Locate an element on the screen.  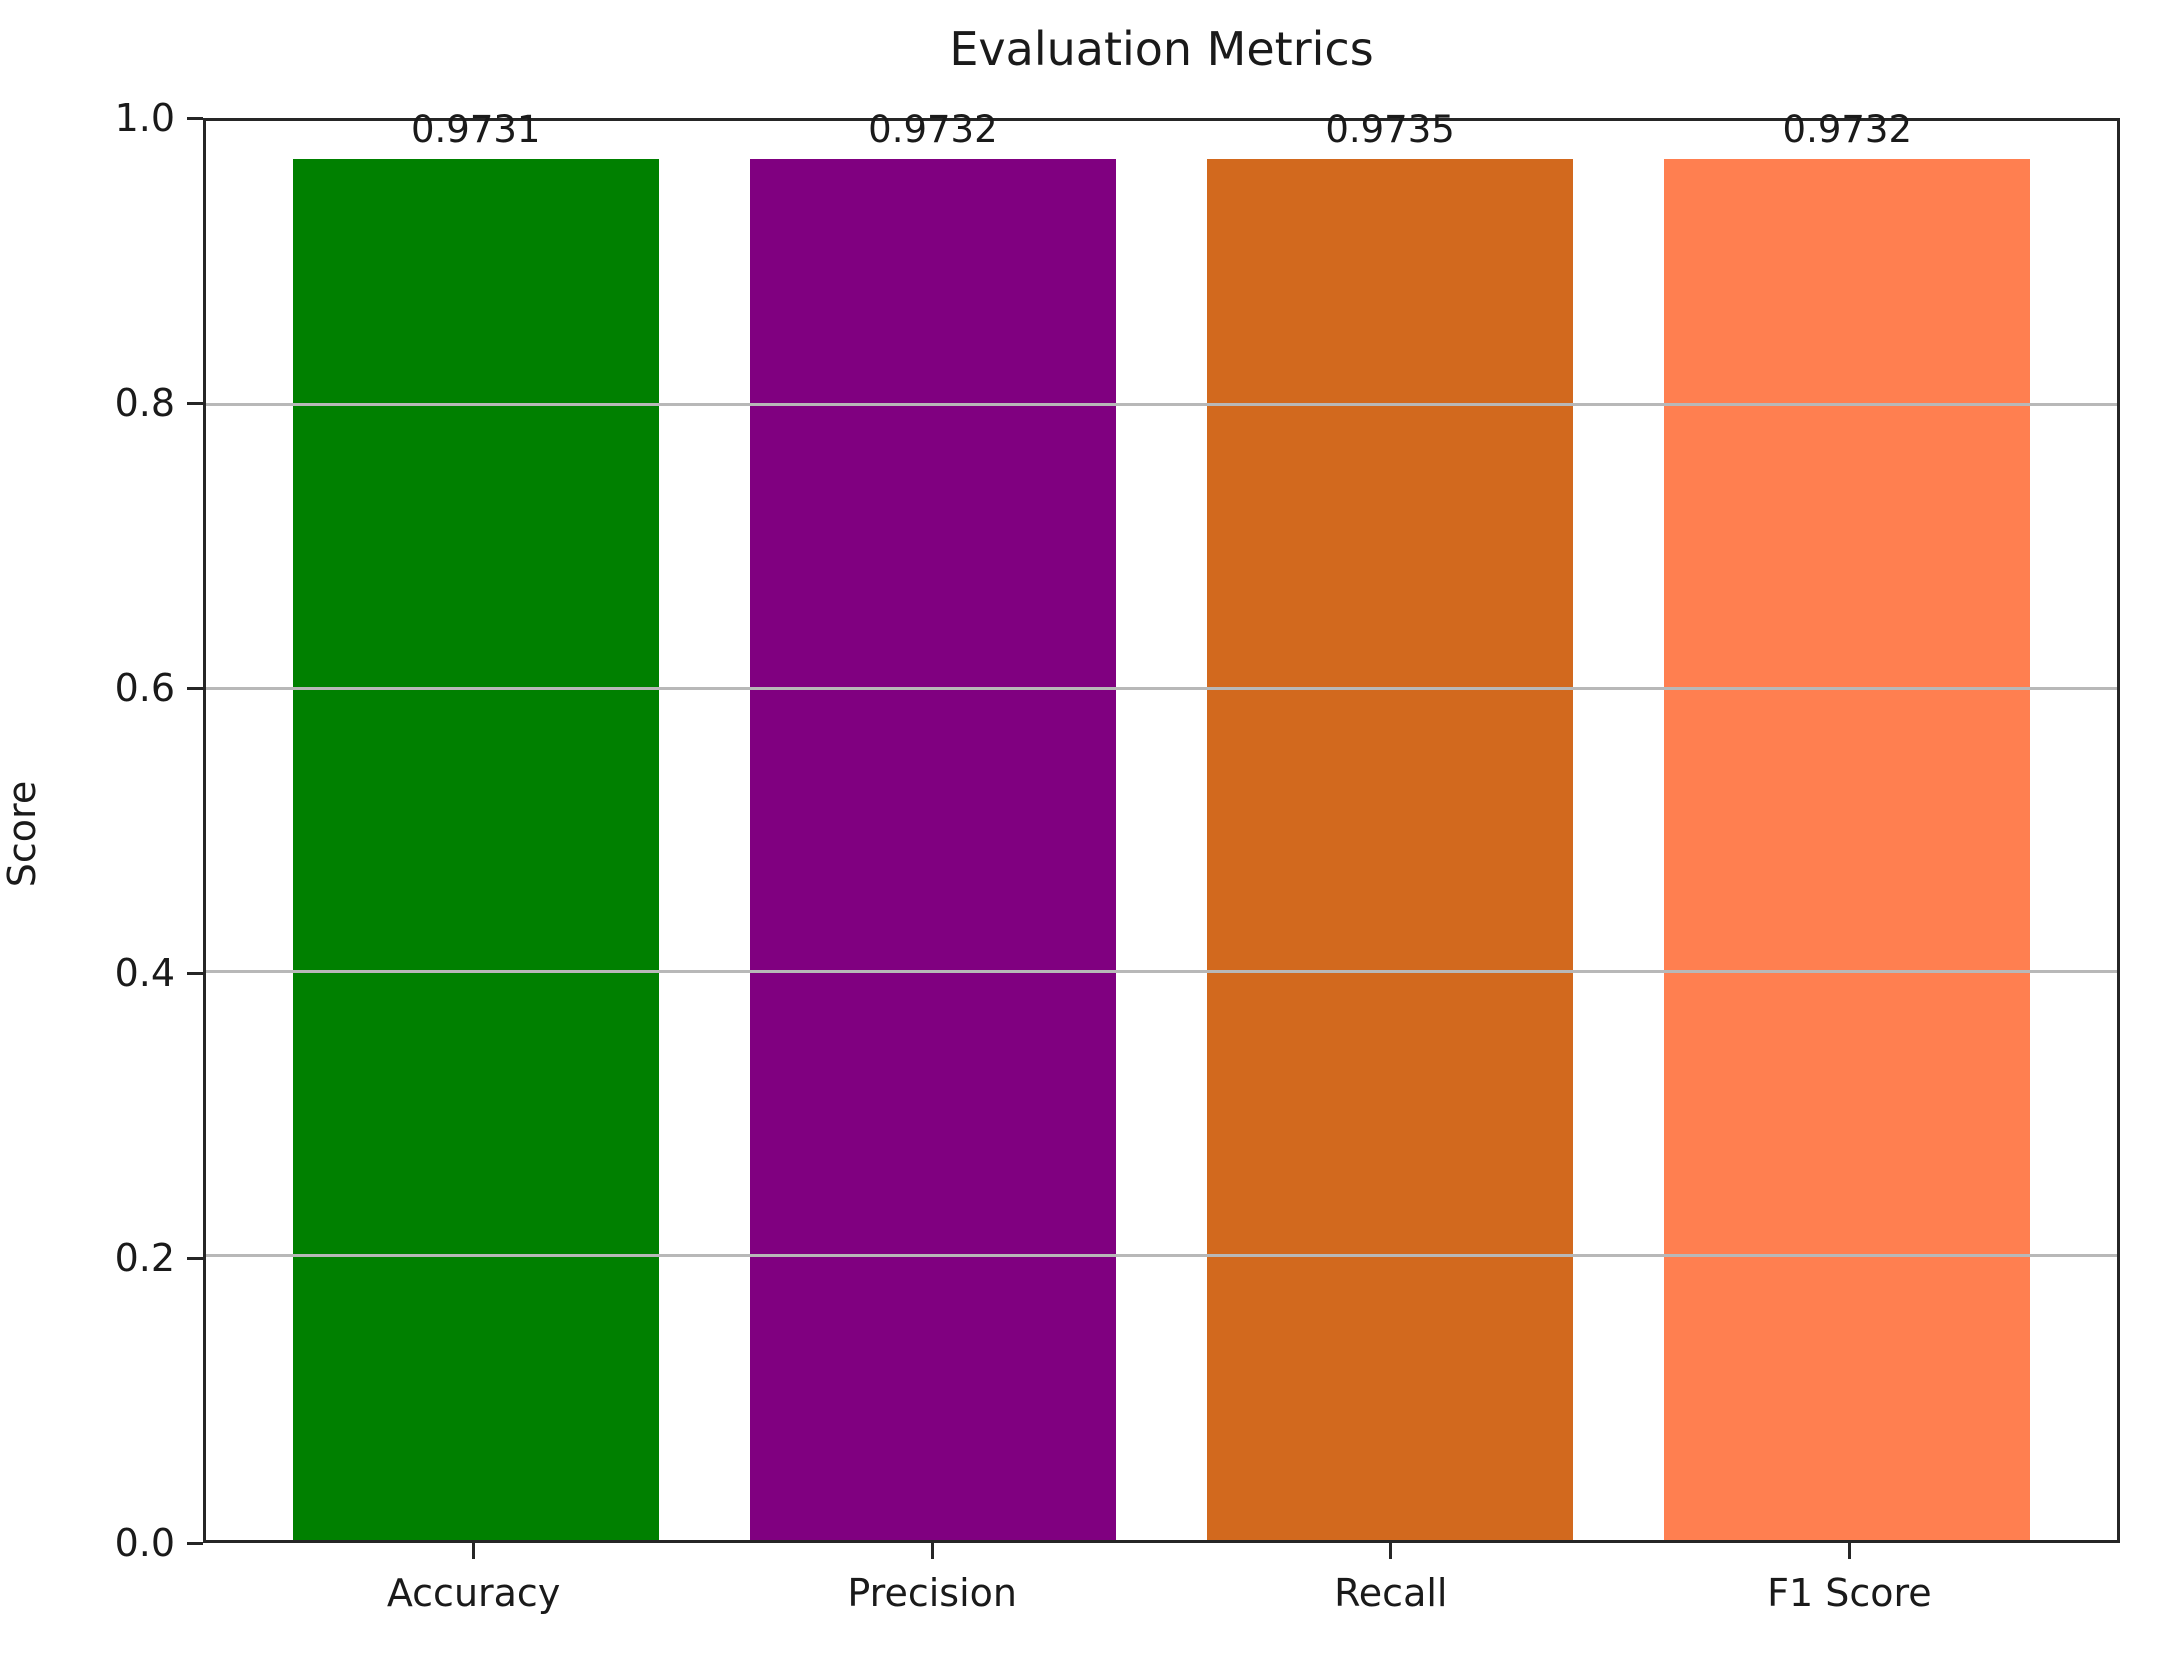
y-tick-label: 0.2 is located at coordinates (144, 1258).